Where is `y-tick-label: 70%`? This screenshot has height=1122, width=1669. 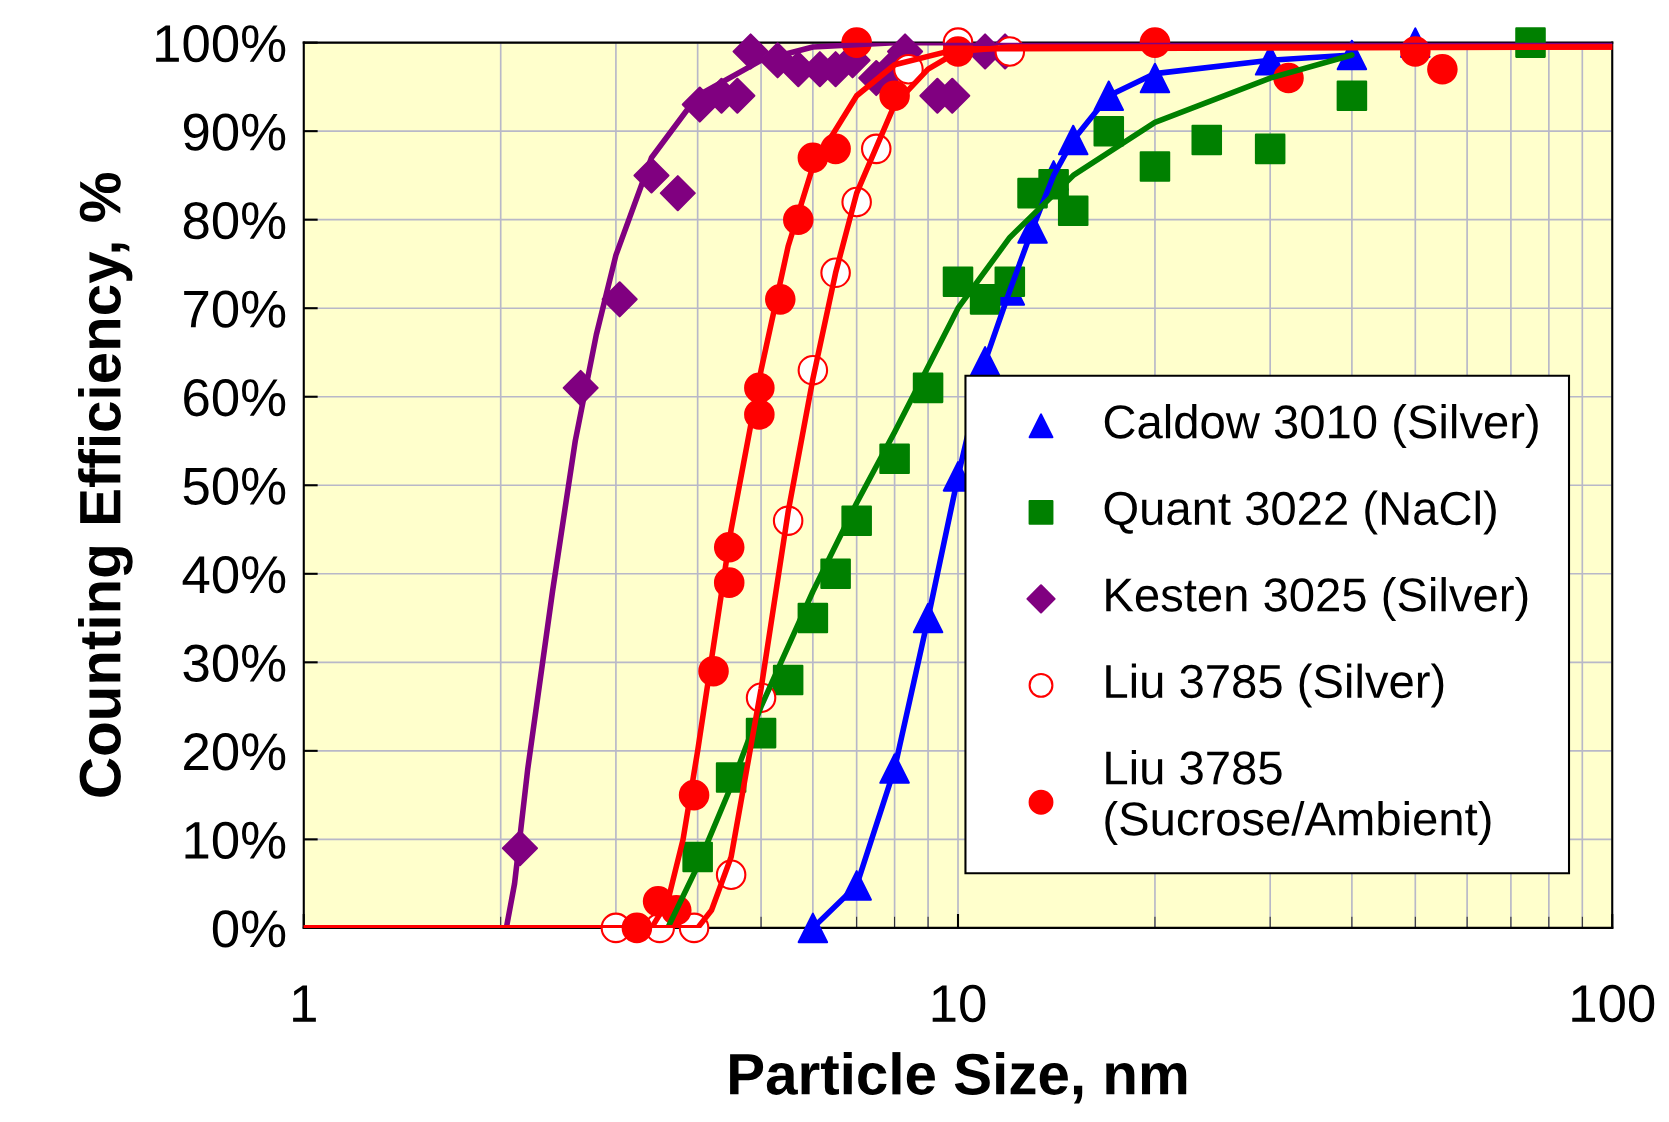
y-tick-label: 70% is located at coordinates (235, 309).